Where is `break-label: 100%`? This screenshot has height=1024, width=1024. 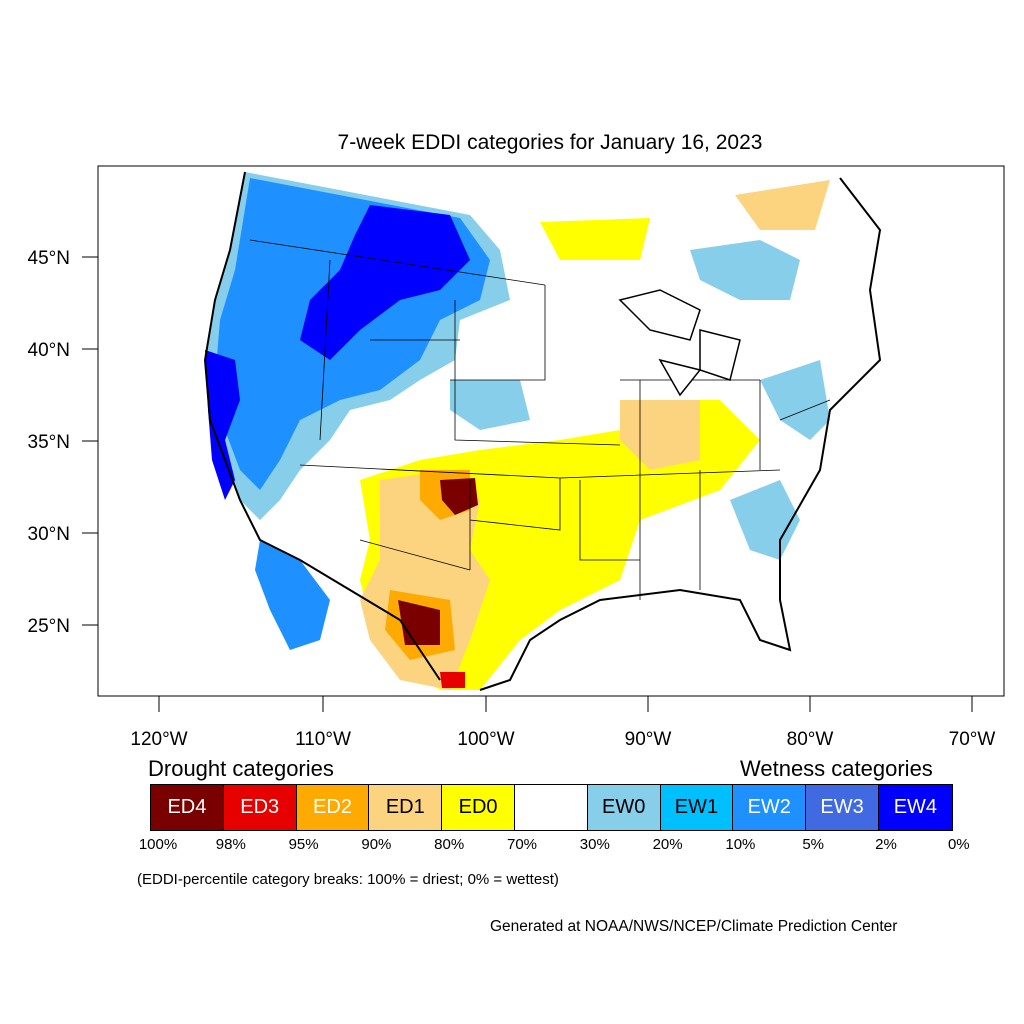 break-label: 100% is located at coordinates (158, 844).